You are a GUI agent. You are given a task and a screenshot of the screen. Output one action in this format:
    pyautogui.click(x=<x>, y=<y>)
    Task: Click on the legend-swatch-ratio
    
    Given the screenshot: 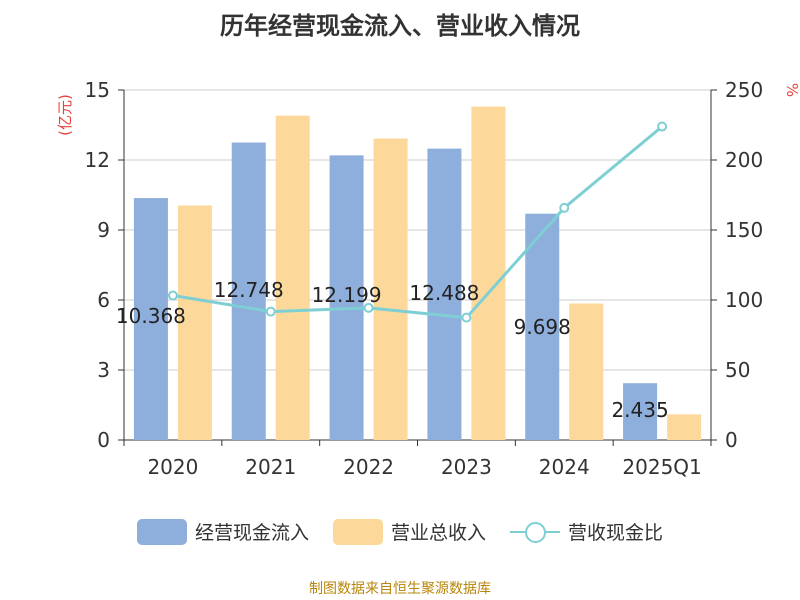 What is the action you would take?
    pyautogui.click(x=535, y=532)
    